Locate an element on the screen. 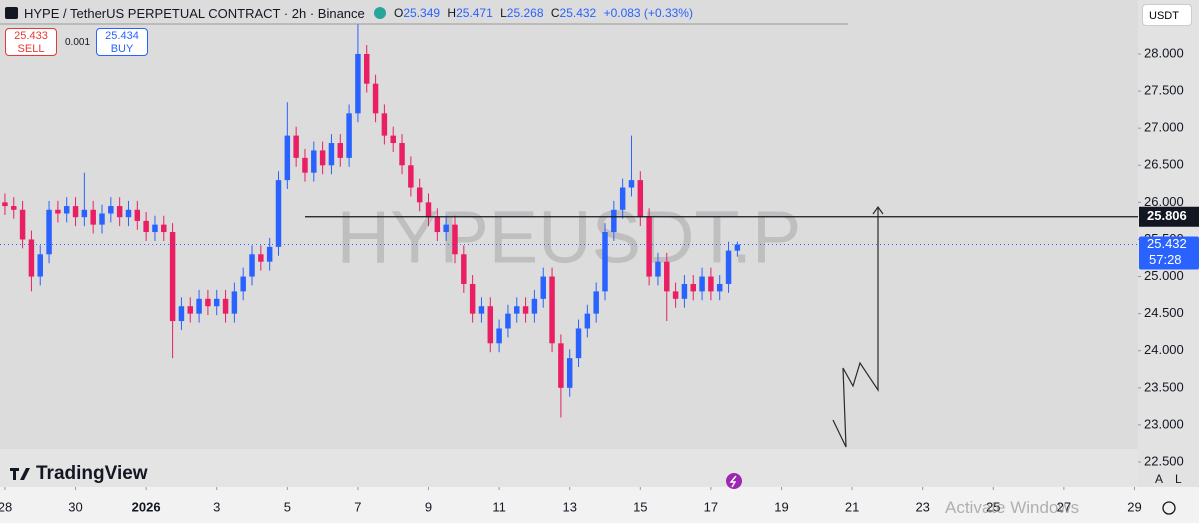 The image size is (1199, 523). drawn-arrow is located at coordinates (855, 328).